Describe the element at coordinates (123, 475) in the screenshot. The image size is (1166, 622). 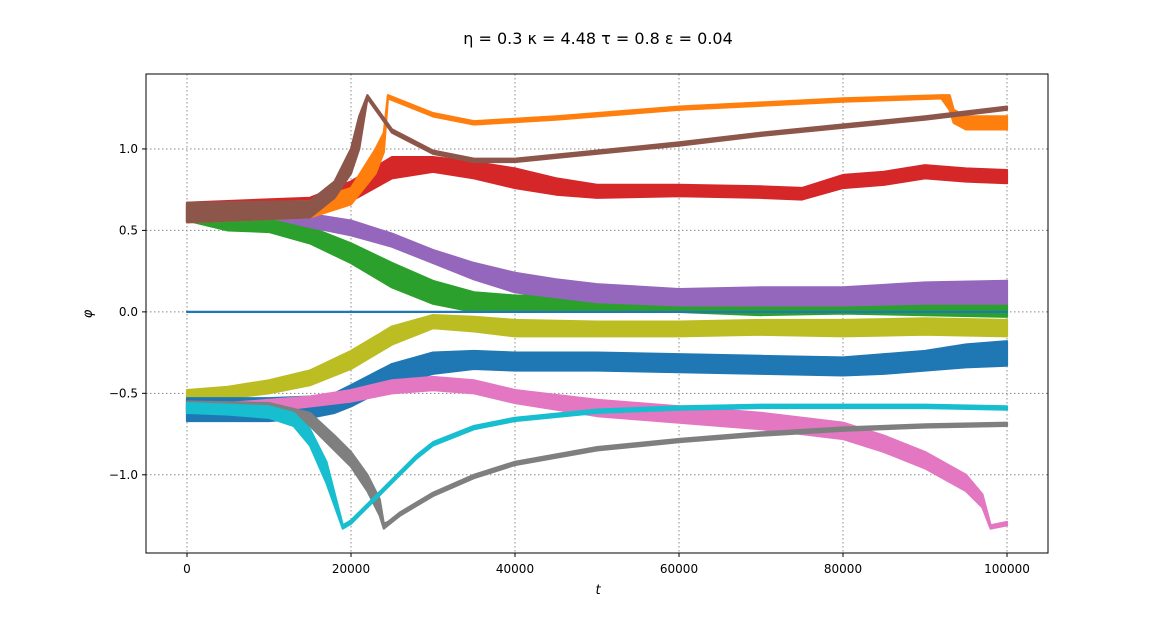
I see `y-tick-label: −1.0` at that location.